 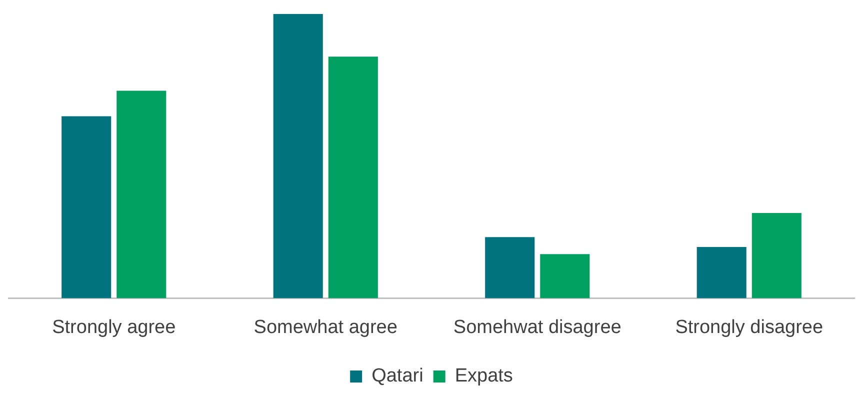 What do you see at coordinates (537, 327) in the screenshot?
I see `x-tick-label: Somehwat disagree` at bounding box center [537, 327].